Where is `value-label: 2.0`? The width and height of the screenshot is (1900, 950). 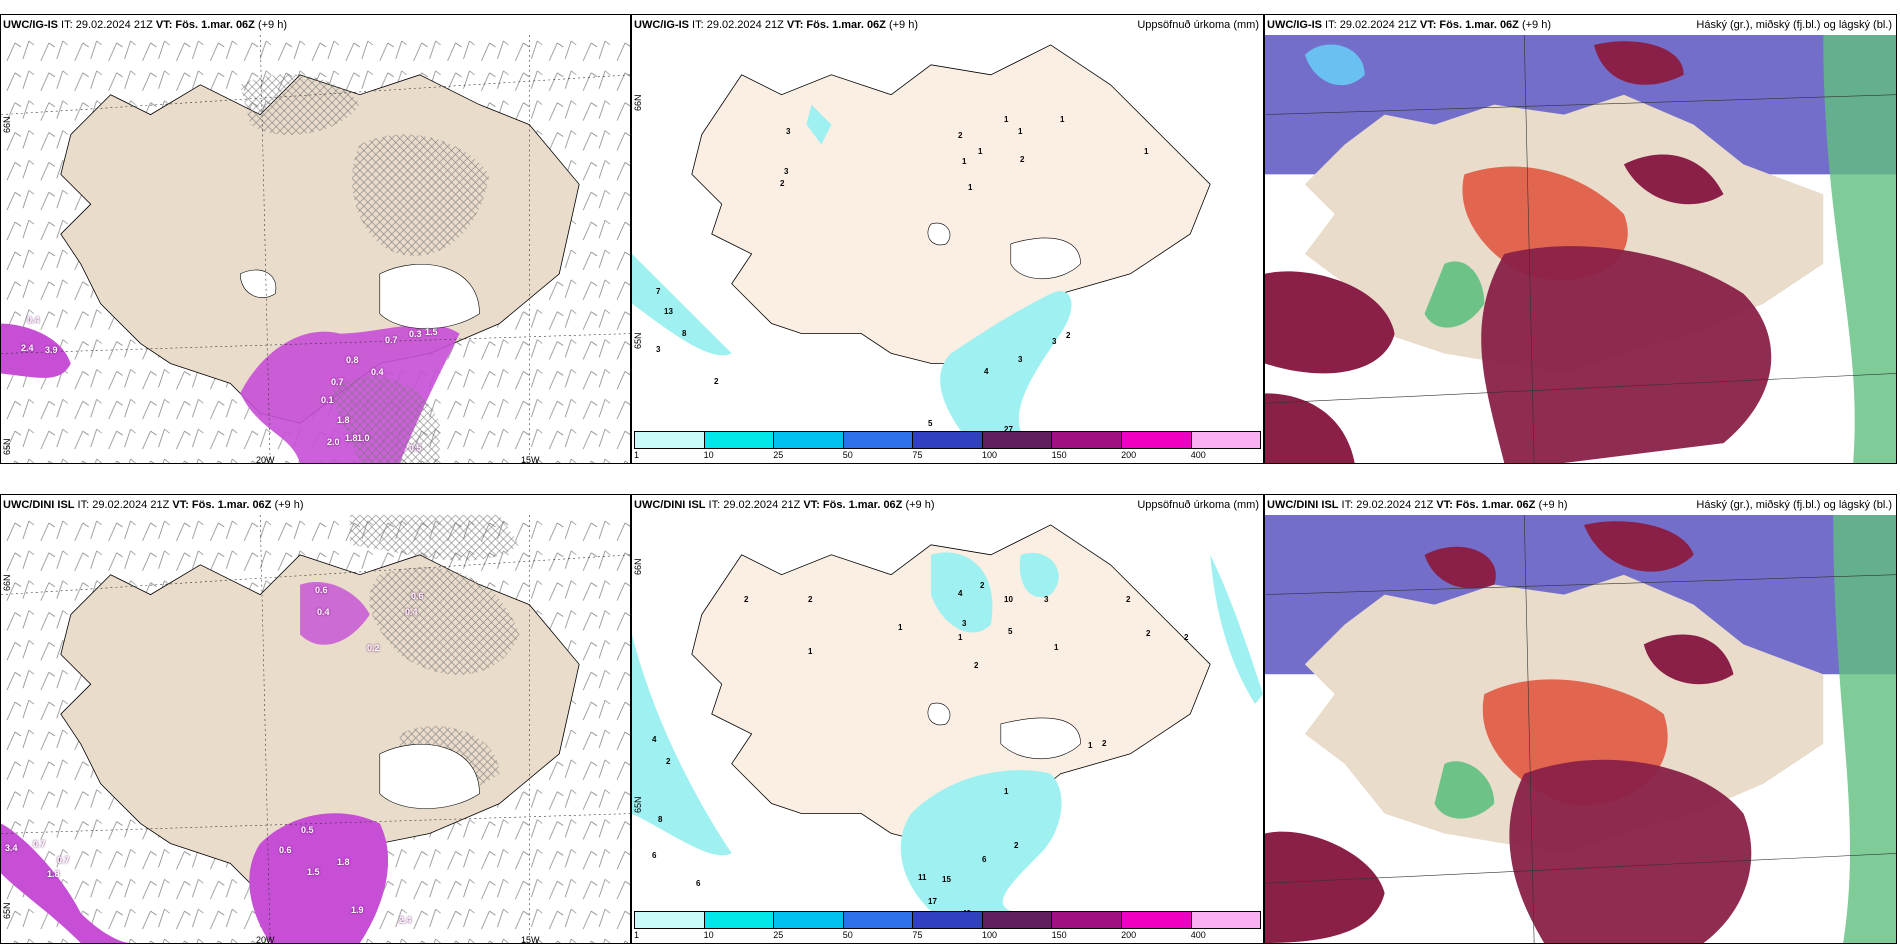
value-label: 2.0 is located at coordinates (333, 442).